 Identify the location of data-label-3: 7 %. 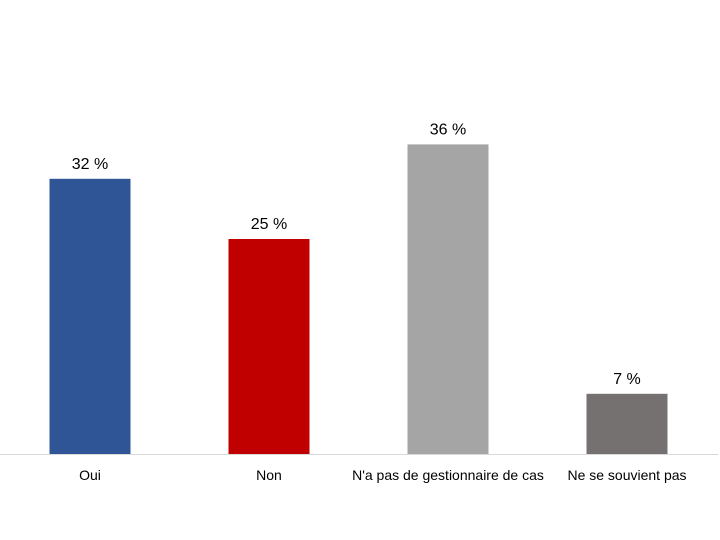
(627, 379).